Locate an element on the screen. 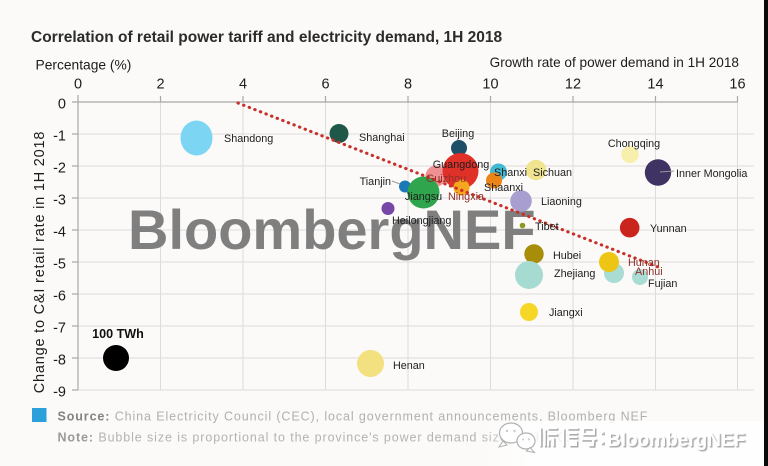 Image resolution: width=768 pixels, height=466 pixels. svg-text: Ningxia is located at coordinates (466, 197).